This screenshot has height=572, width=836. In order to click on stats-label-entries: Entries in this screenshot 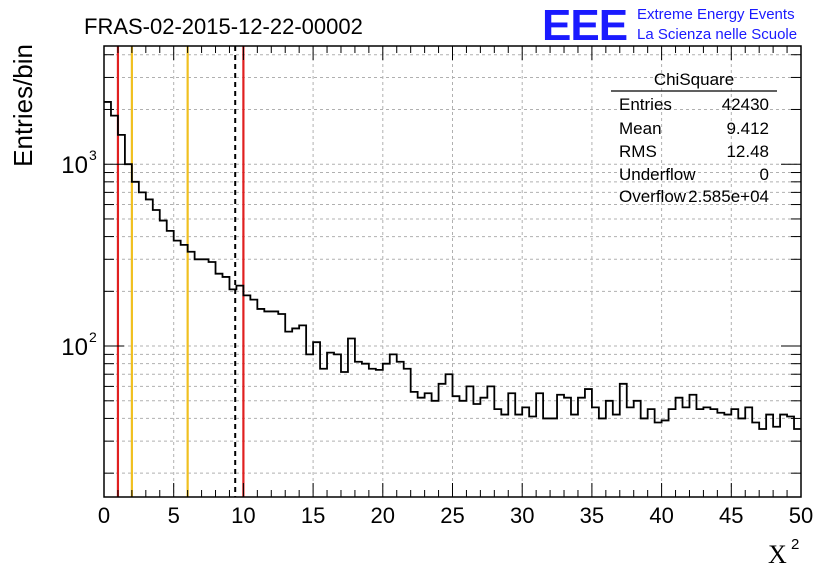, I will do `click(645, 104)`.